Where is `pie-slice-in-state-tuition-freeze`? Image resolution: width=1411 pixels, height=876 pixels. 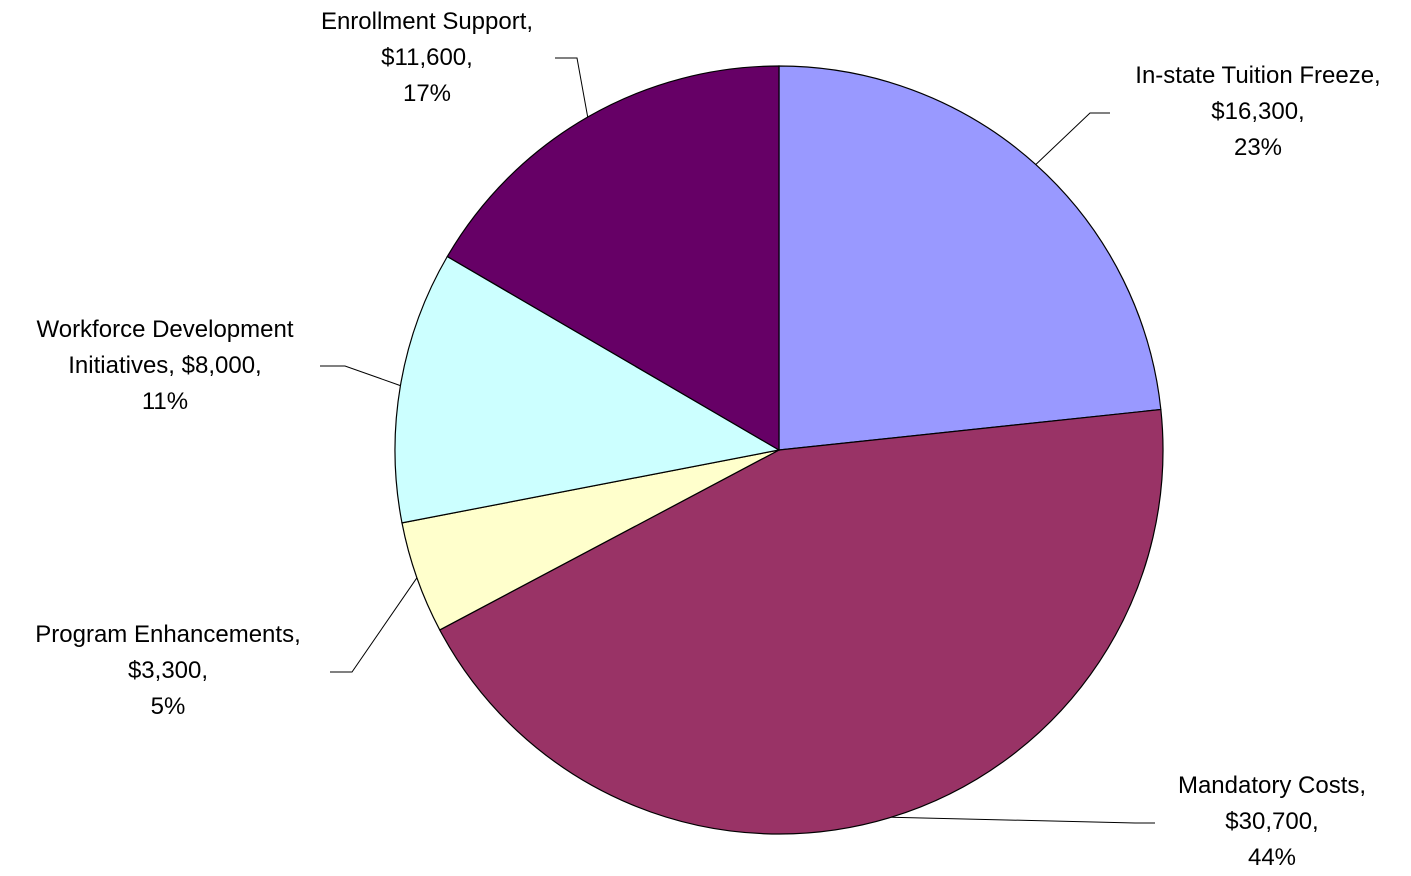 pie-slice-in-state-tuition-freeze is located at coordinates (970, 258).